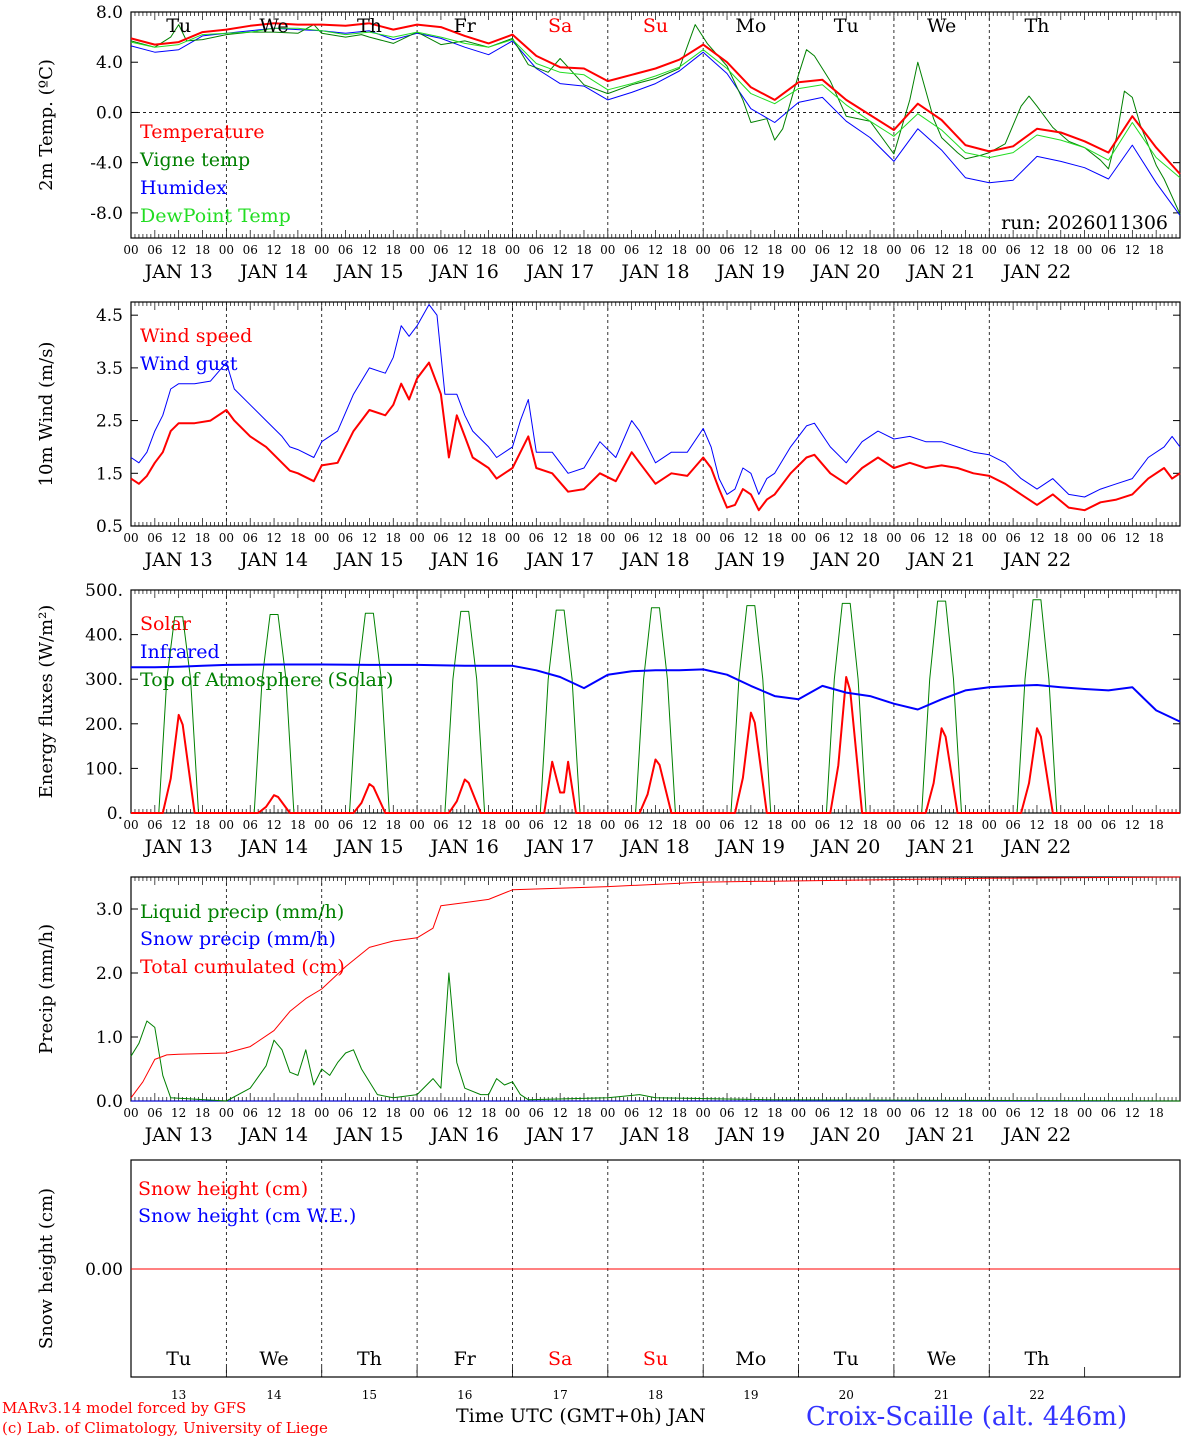 The image size is (1194, 1440). I want to click on day-number-label: 19, so click(750, 1395).